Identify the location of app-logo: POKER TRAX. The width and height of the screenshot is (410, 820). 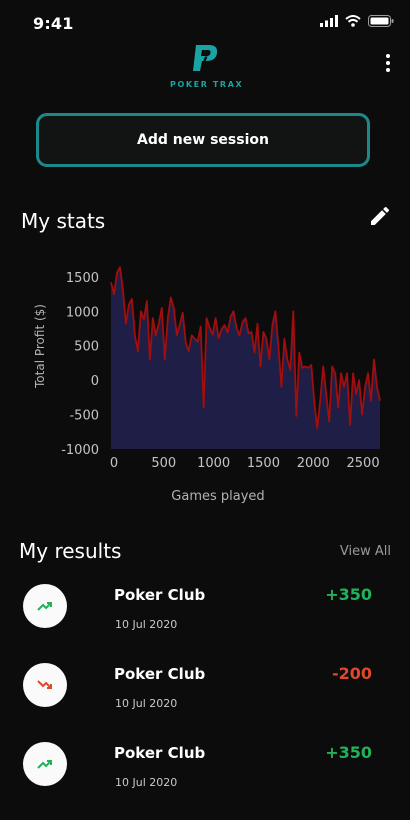
(207, 66).